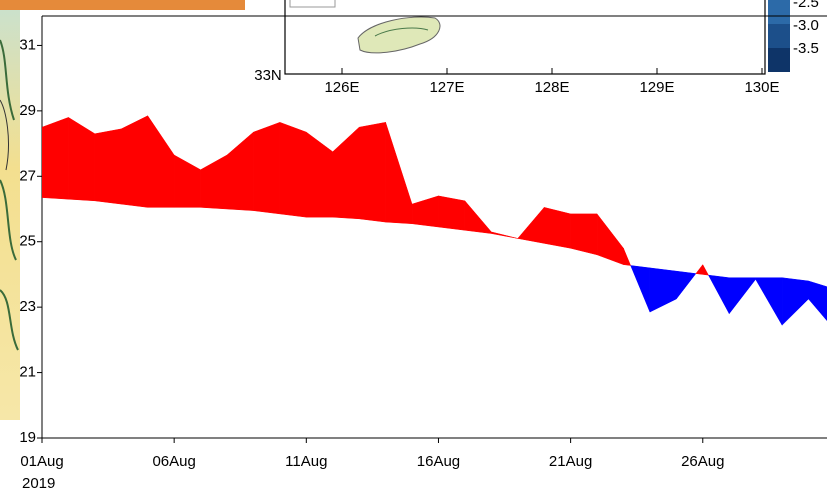  Describe the element at coordinates (27, 44) in the screenshot. I see `y-tick-label: 31` at that location.